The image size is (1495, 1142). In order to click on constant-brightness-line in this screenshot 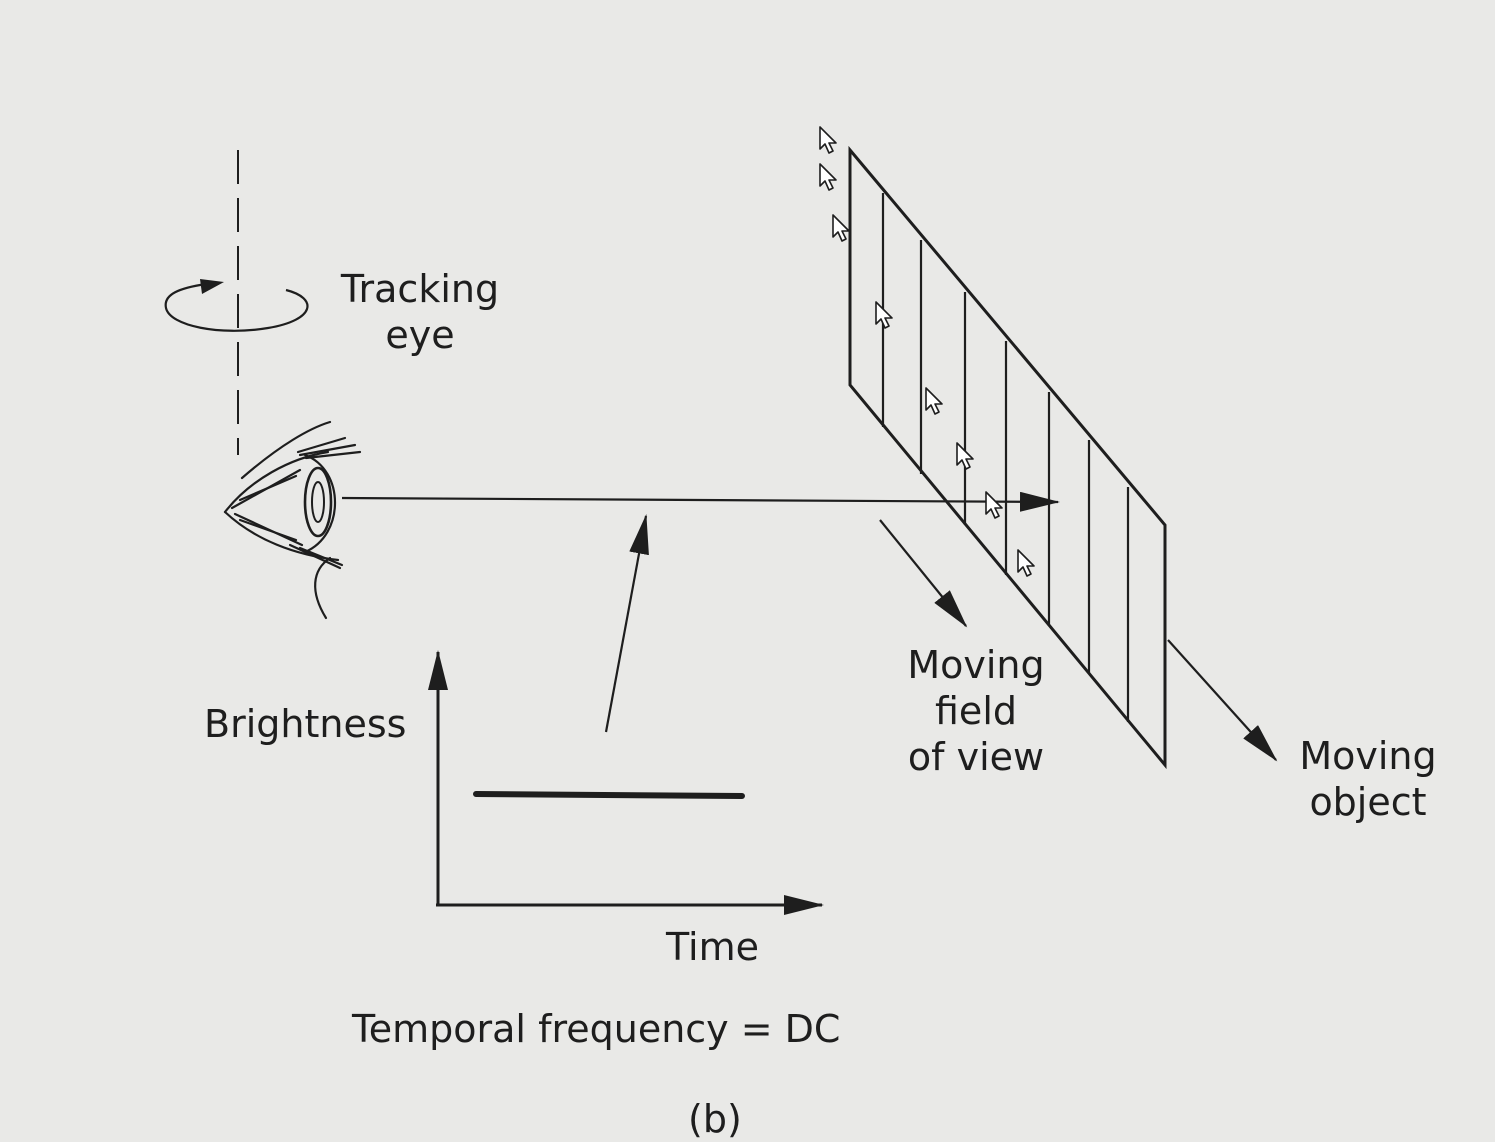, I will do `click(609, 795)`.